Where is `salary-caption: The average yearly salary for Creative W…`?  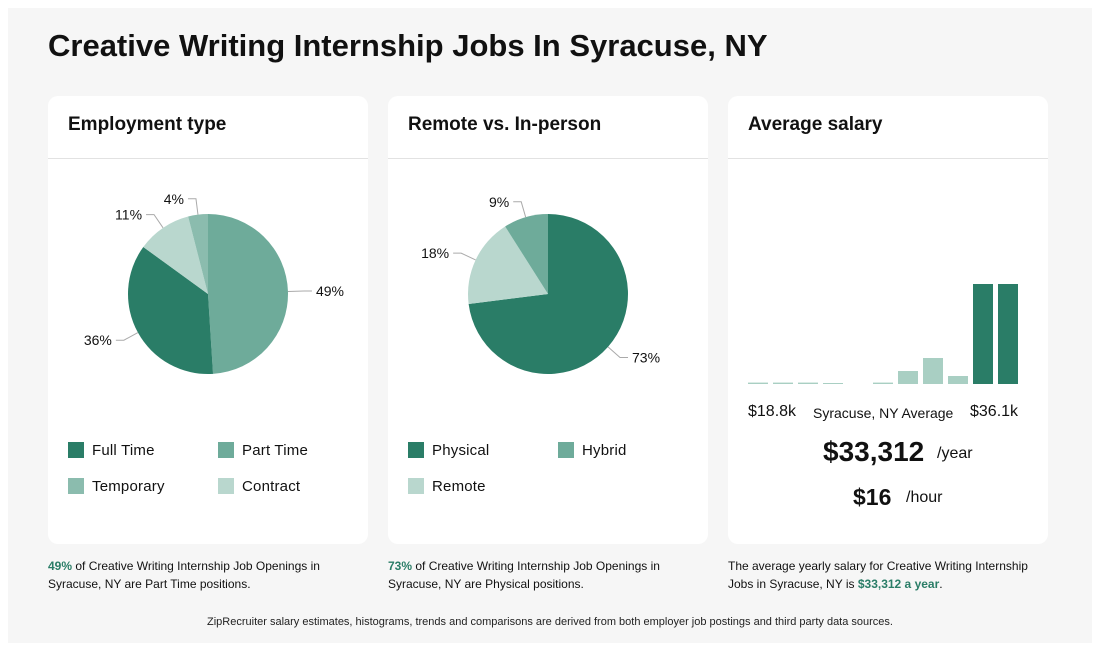 salary-caption: The average yearly salary for Creative W… is located at coordinates (888, 575).